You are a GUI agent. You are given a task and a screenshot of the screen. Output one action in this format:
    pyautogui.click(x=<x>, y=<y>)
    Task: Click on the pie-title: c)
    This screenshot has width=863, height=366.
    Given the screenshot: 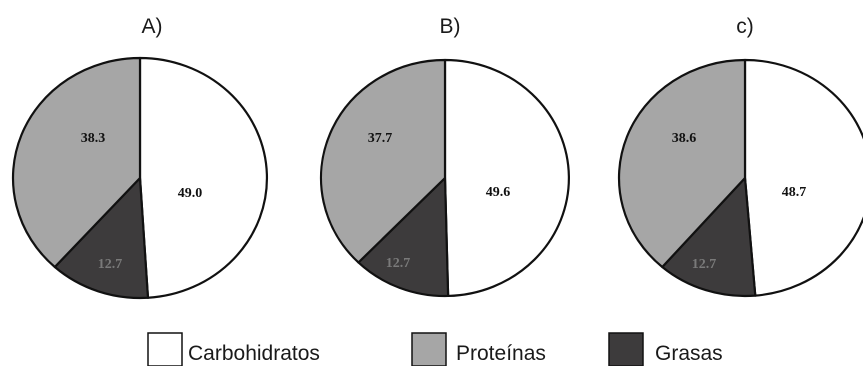 What is the action you would take?
    pyautogui.click(x=745, y=26)
    